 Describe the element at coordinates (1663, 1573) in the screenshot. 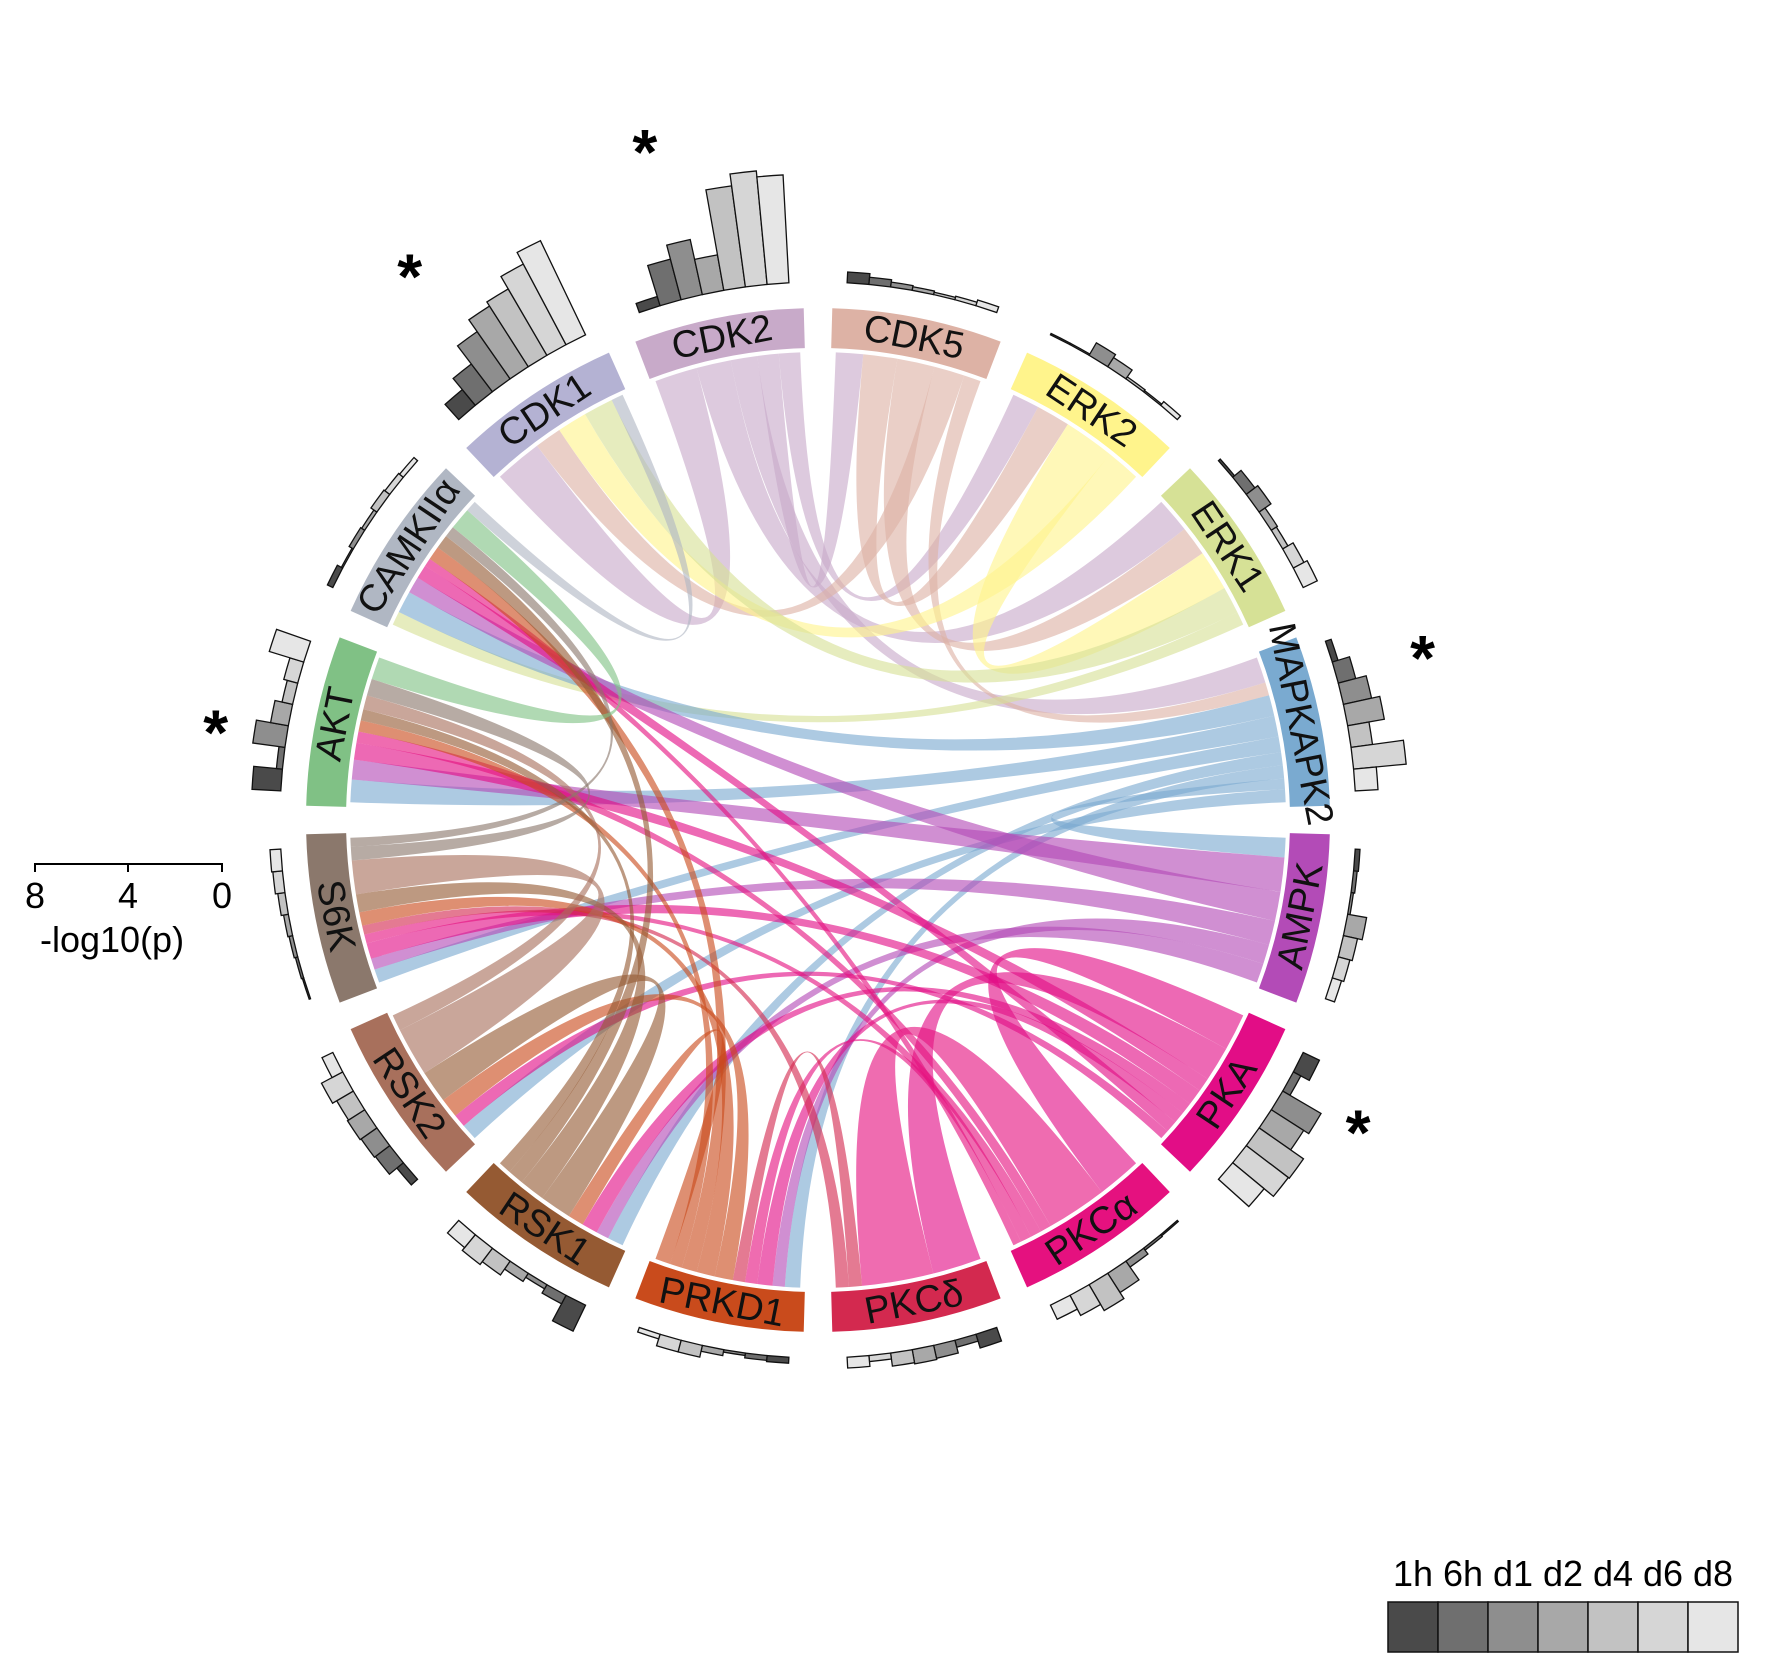

I see `legend-label: d6` at that location.